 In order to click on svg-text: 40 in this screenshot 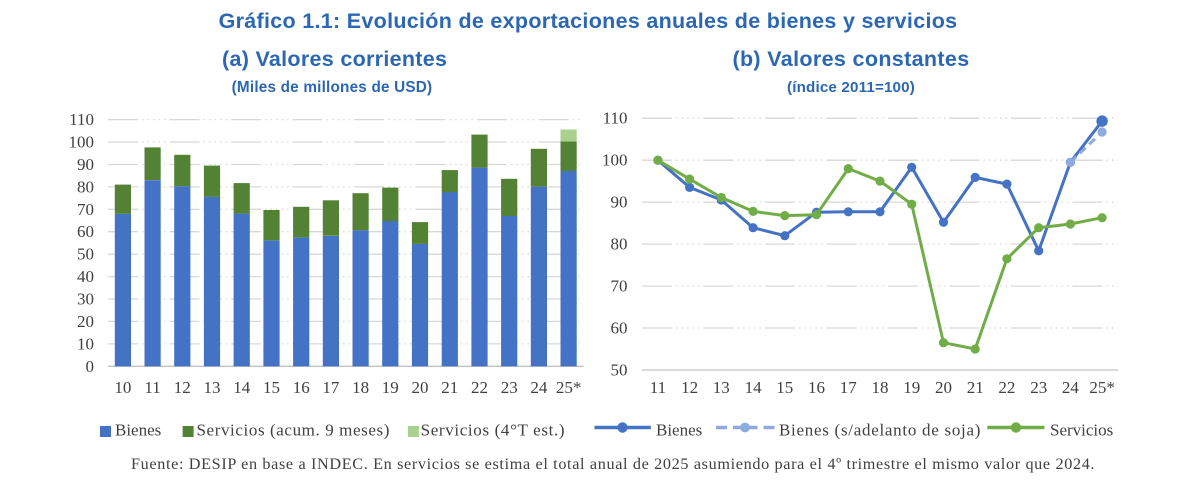, I will do `click(85, 276)`.